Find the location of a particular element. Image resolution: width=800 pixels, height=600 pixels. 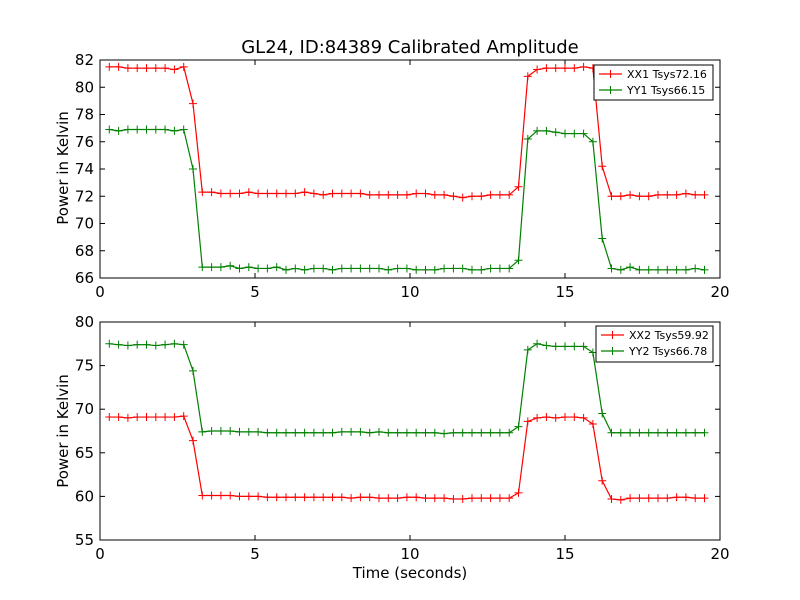

top-xtick-label: 10 is located at coordinates (409, 292).